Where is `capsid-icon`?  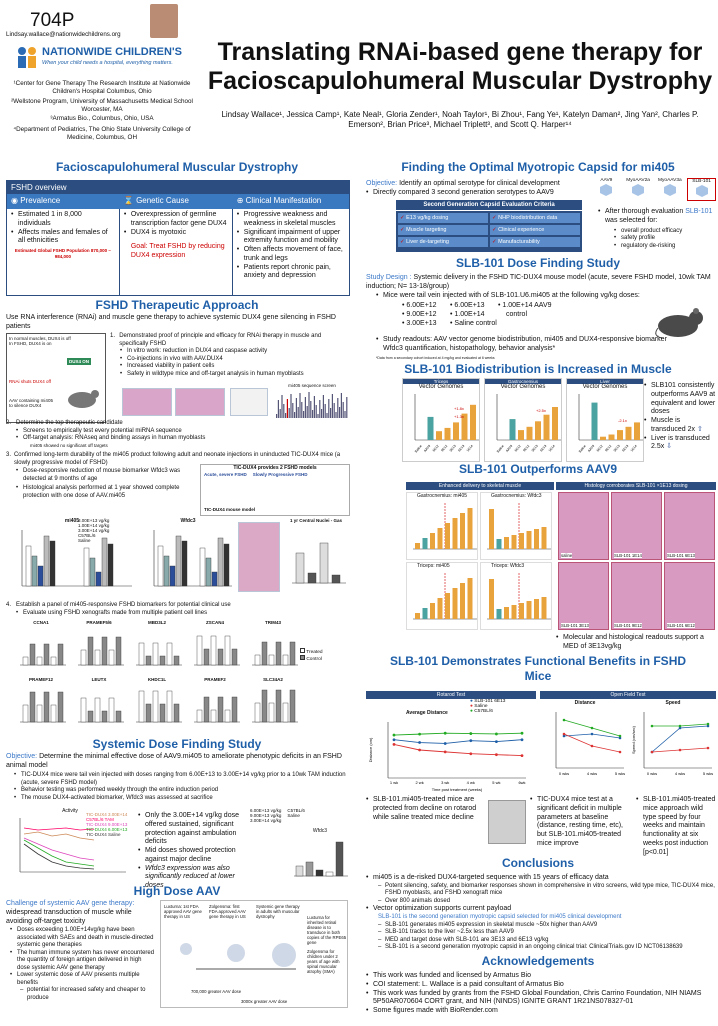
capsid-icon is located at coordinates (669, 190).